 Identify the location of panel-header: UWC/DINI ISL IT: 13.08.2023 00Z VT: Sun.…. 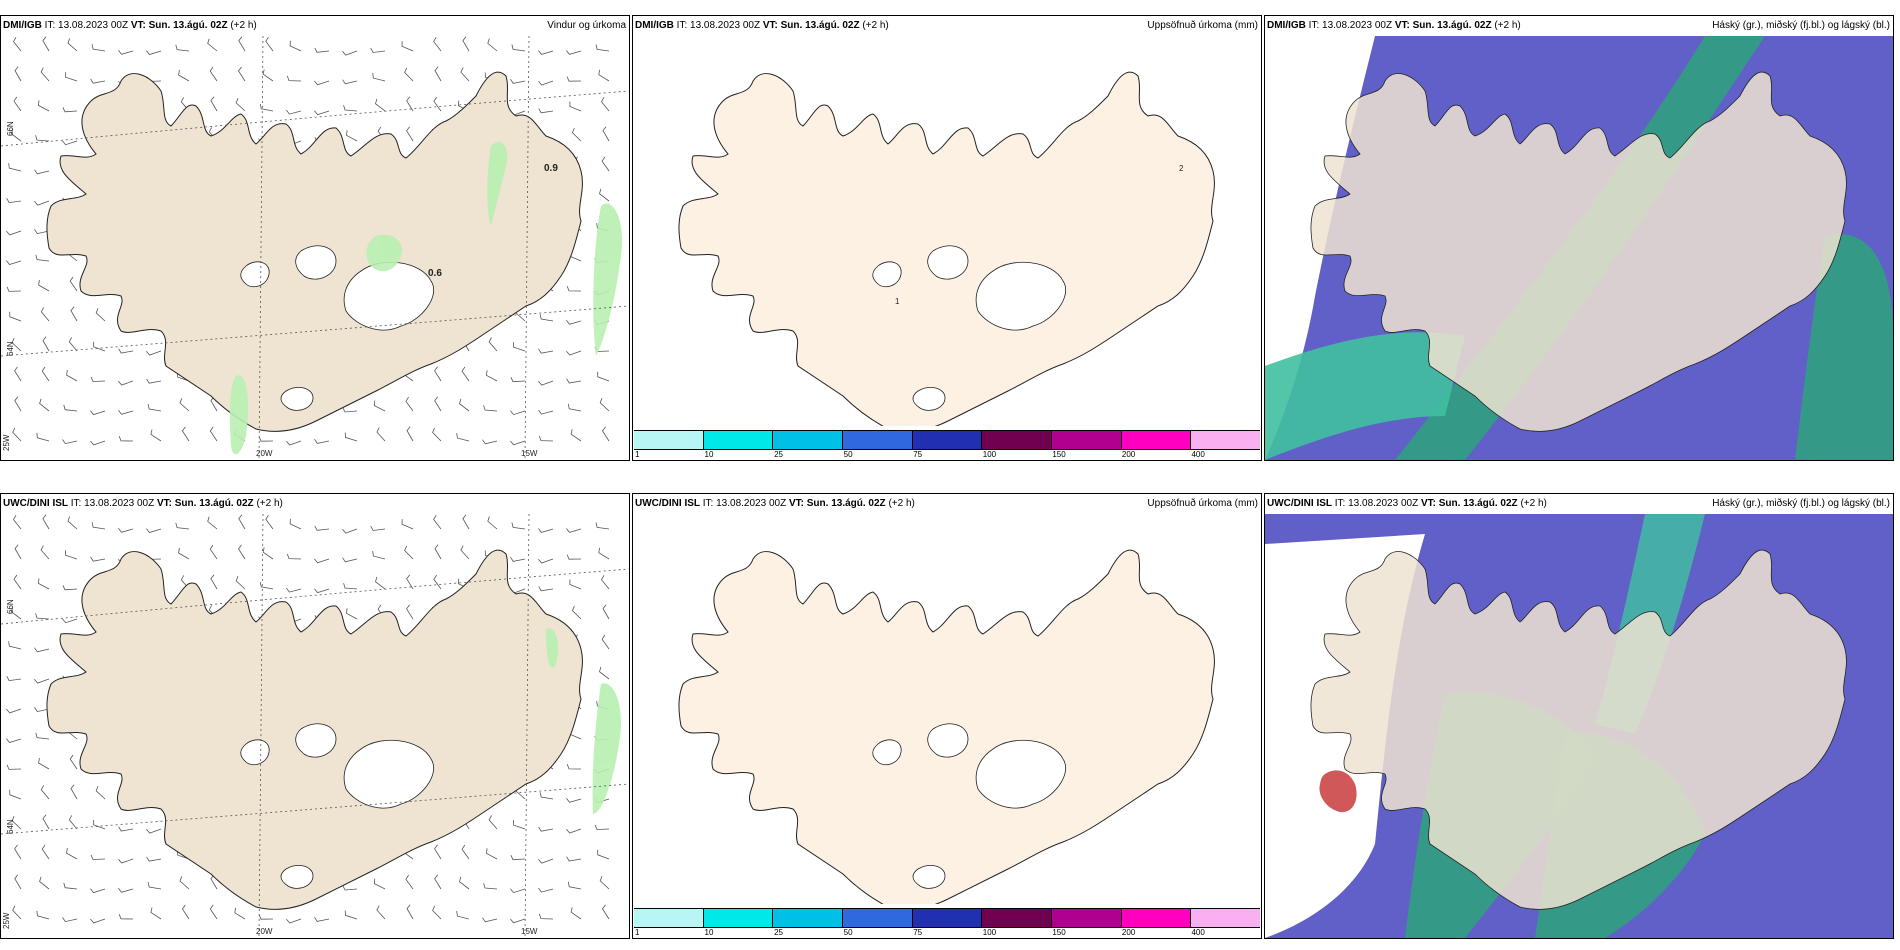
(315, 504).